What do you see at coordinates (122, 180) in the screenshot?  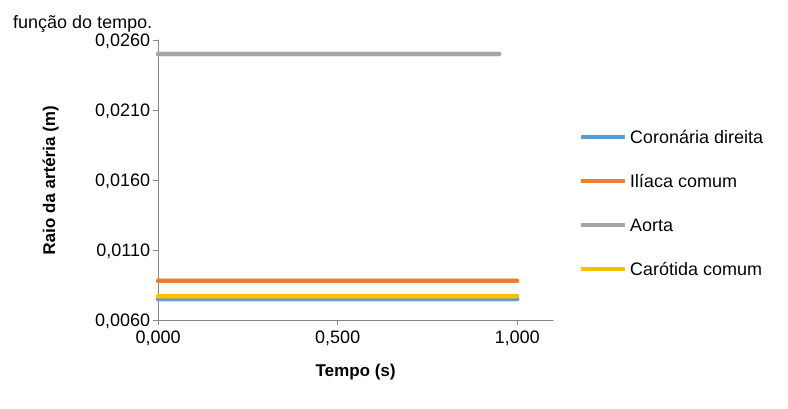 I see `y-tick-label: 0,0160` at bounding box center [122, 180].